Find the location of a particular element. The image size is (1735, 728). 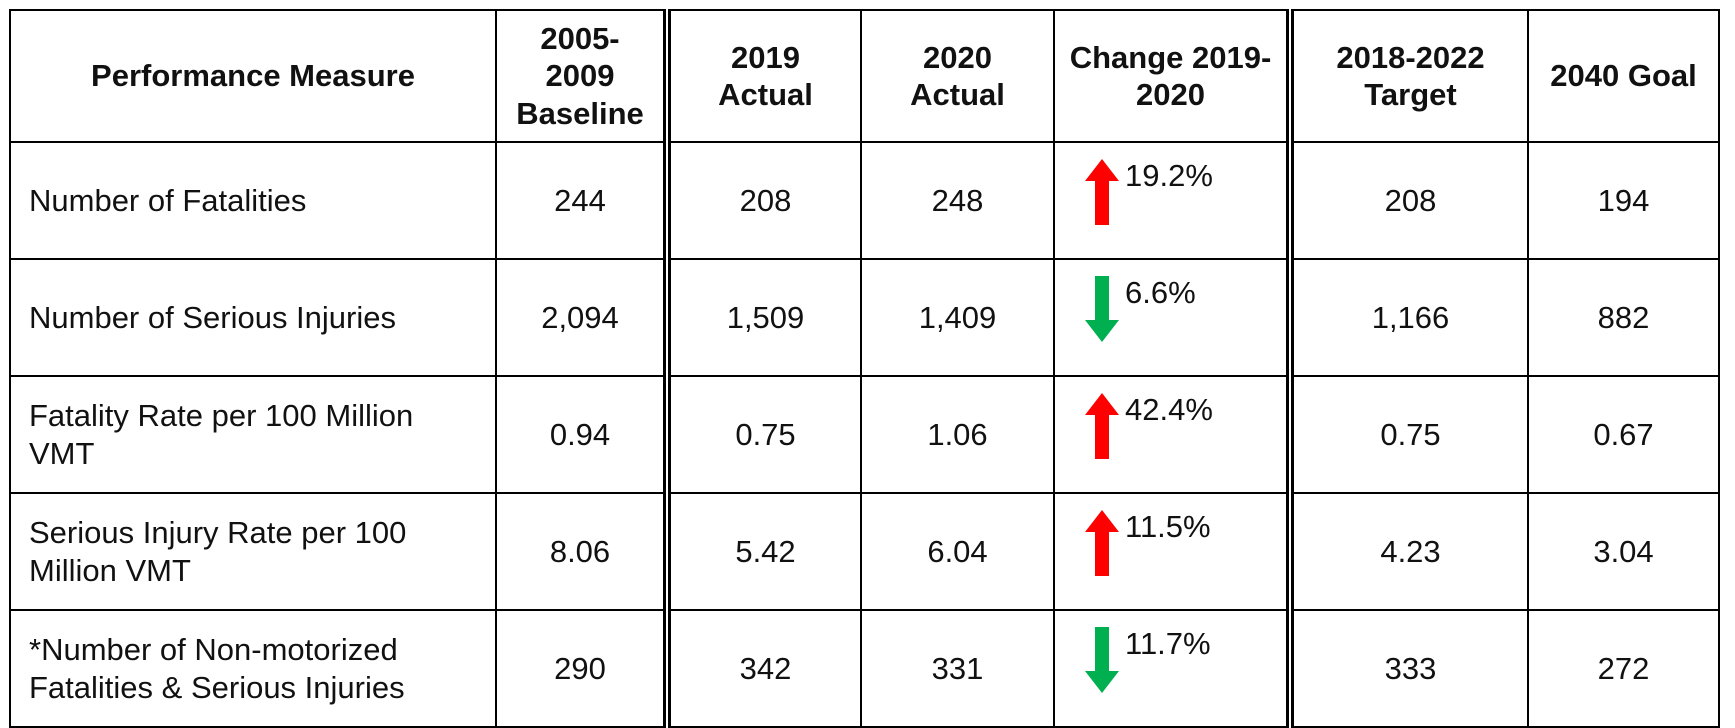

table-cell: 11.5% is located at coordinates (1172, 551).